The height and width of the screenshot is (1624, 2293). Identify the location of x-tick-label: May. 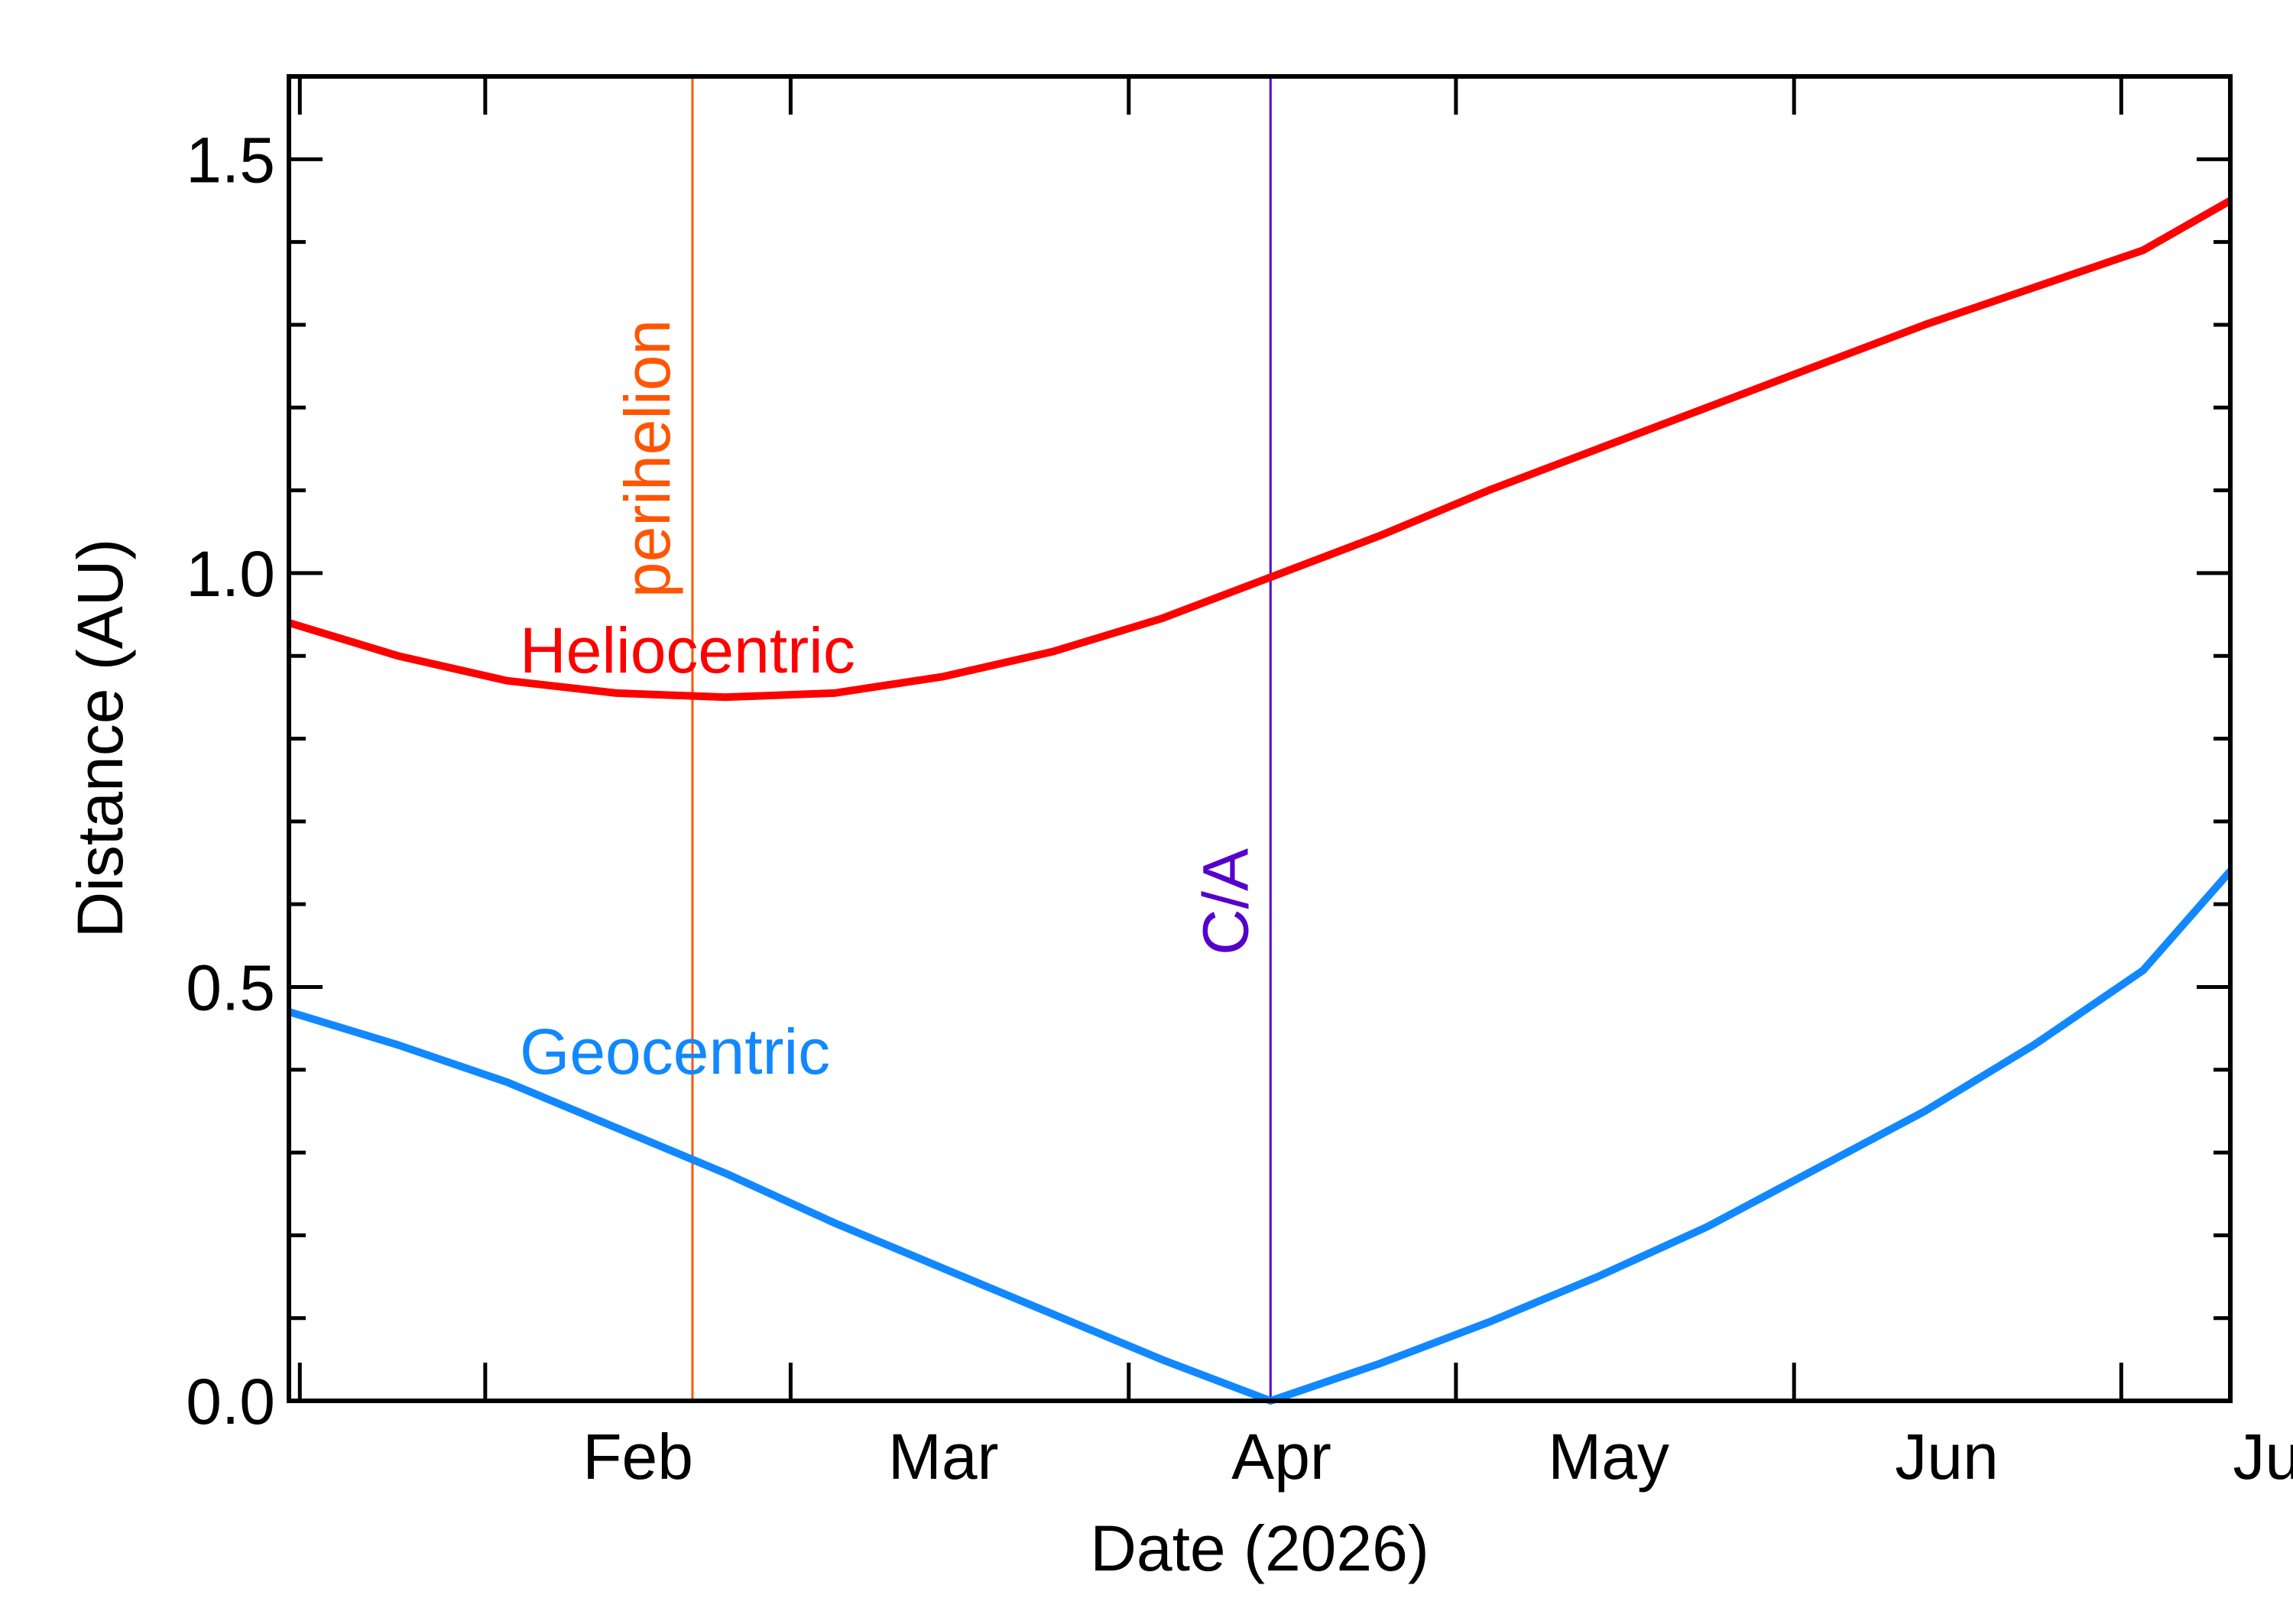
(1609, 1457).